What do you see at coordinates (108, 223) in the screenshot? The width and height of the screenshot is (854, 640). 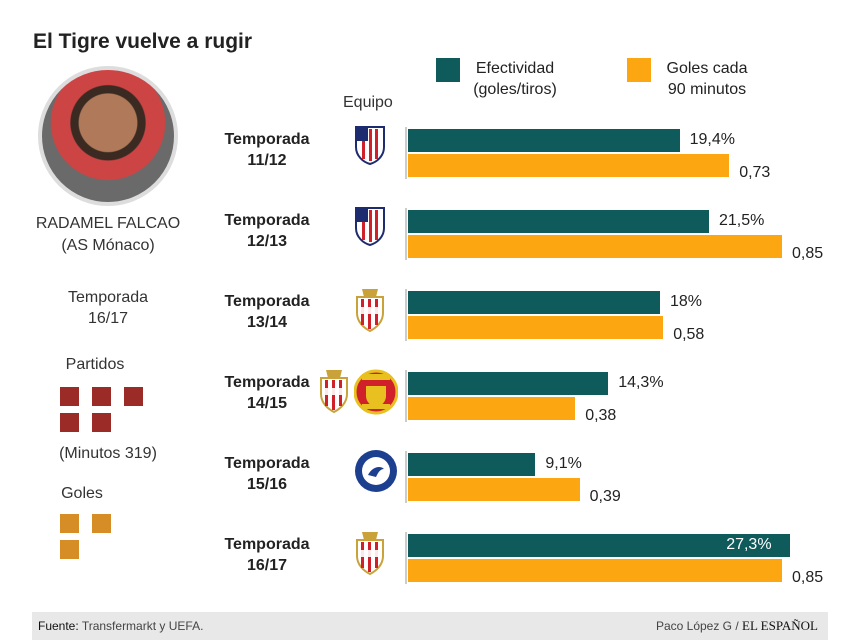 I see `player-name: RADAMEL FALCAO` at bounding box center [108, 223].